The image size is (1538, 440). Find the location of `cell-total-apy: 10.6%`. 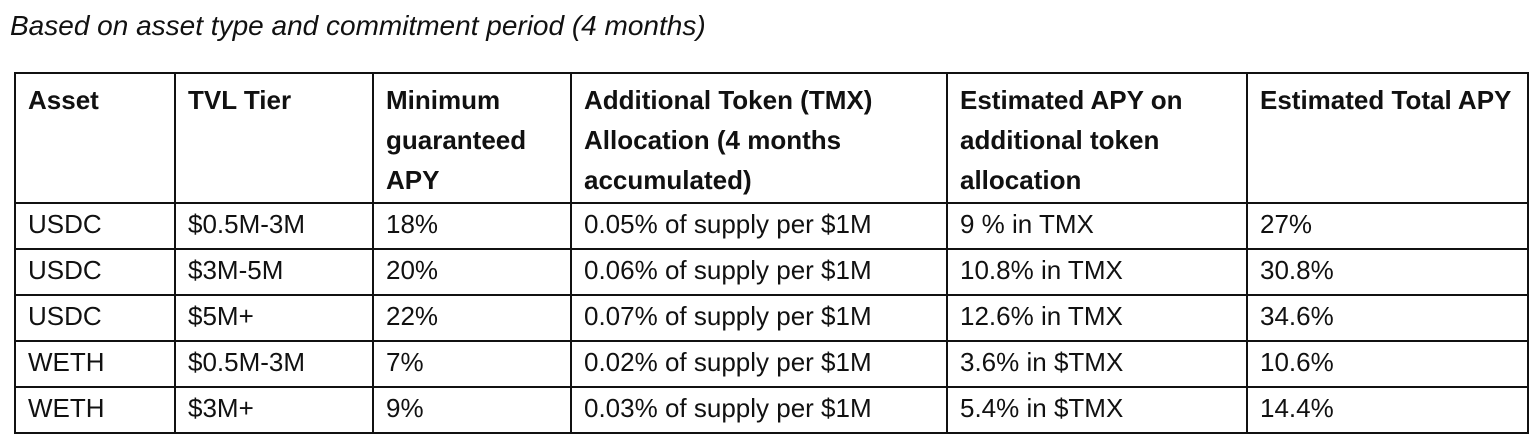

cell-total-apy: 10.6% is located at coordinates (1387, 364).